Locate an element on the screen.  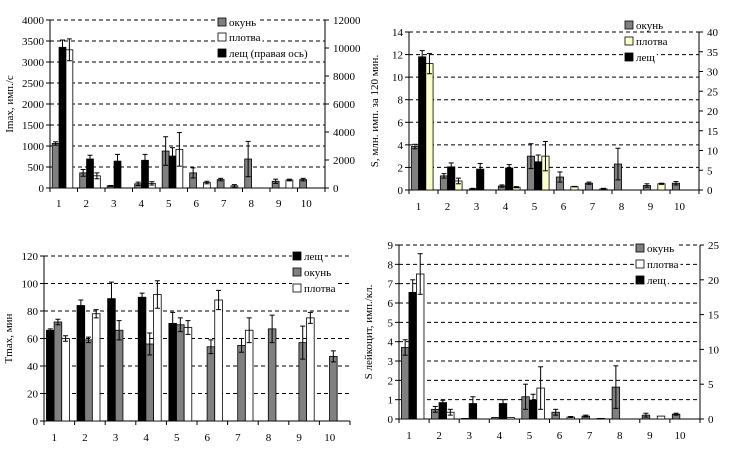
y2-tick-label: 30 is located at coordinates (713, 73).